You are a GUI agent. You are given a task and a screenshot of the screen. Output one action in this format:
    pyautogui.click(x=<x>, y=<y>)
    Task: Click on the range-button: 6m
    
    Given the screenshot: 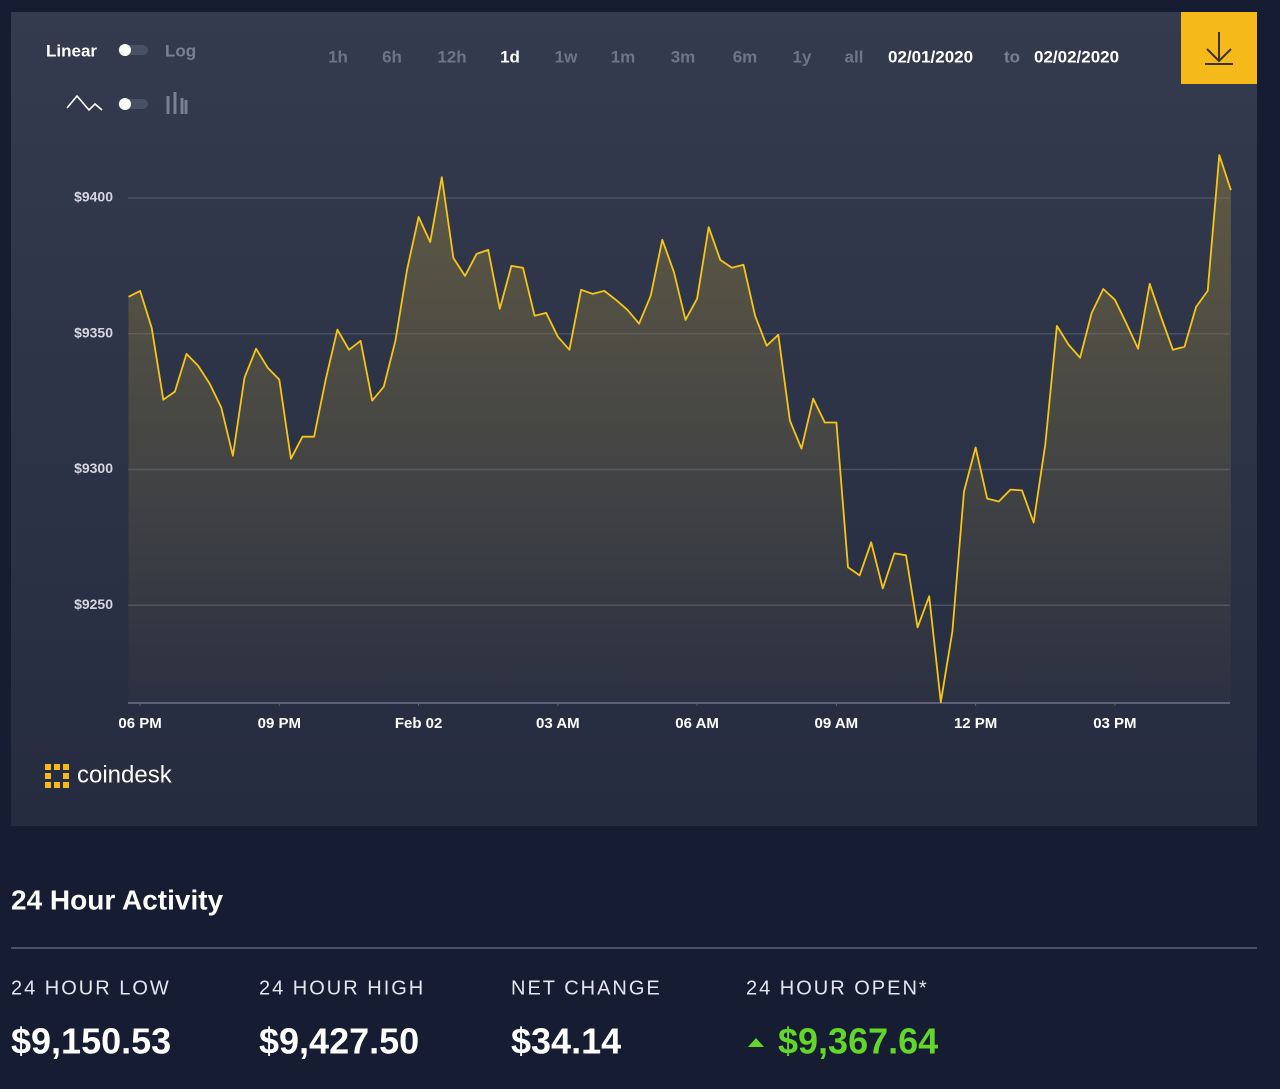 What is the action you would take?
    pyautogui.click(x=745, y=56)
    